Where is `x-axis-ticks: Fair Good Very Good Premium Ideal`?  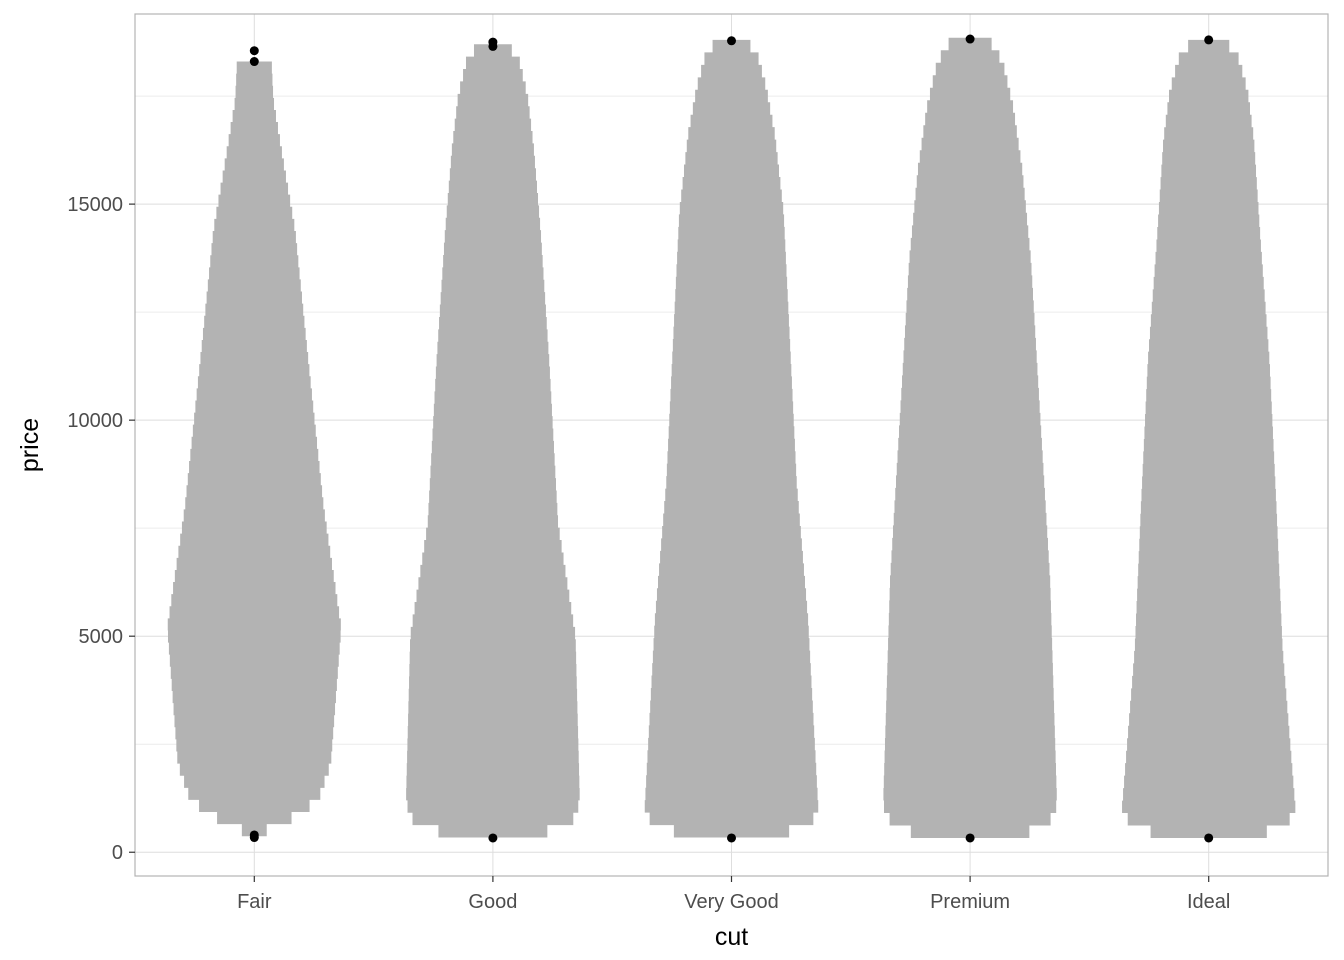
x-axis-ticks: Fair Good Very Good Premium Ideal is located at coordinates (733, 894).